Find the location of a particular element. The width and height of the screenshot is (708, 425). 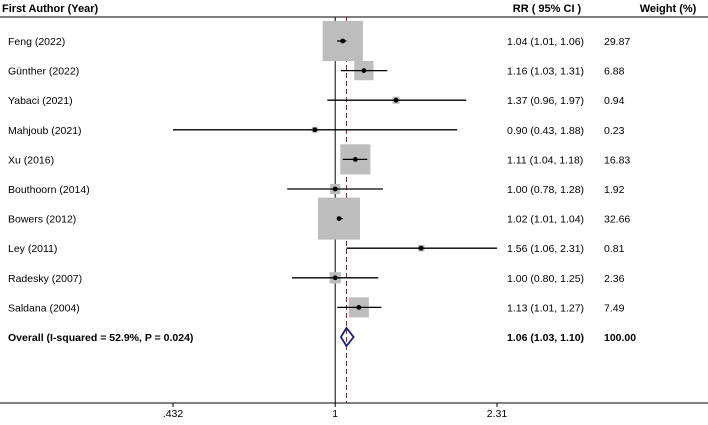

study-label: Feng (2022) is located at coordinates (36, 42).